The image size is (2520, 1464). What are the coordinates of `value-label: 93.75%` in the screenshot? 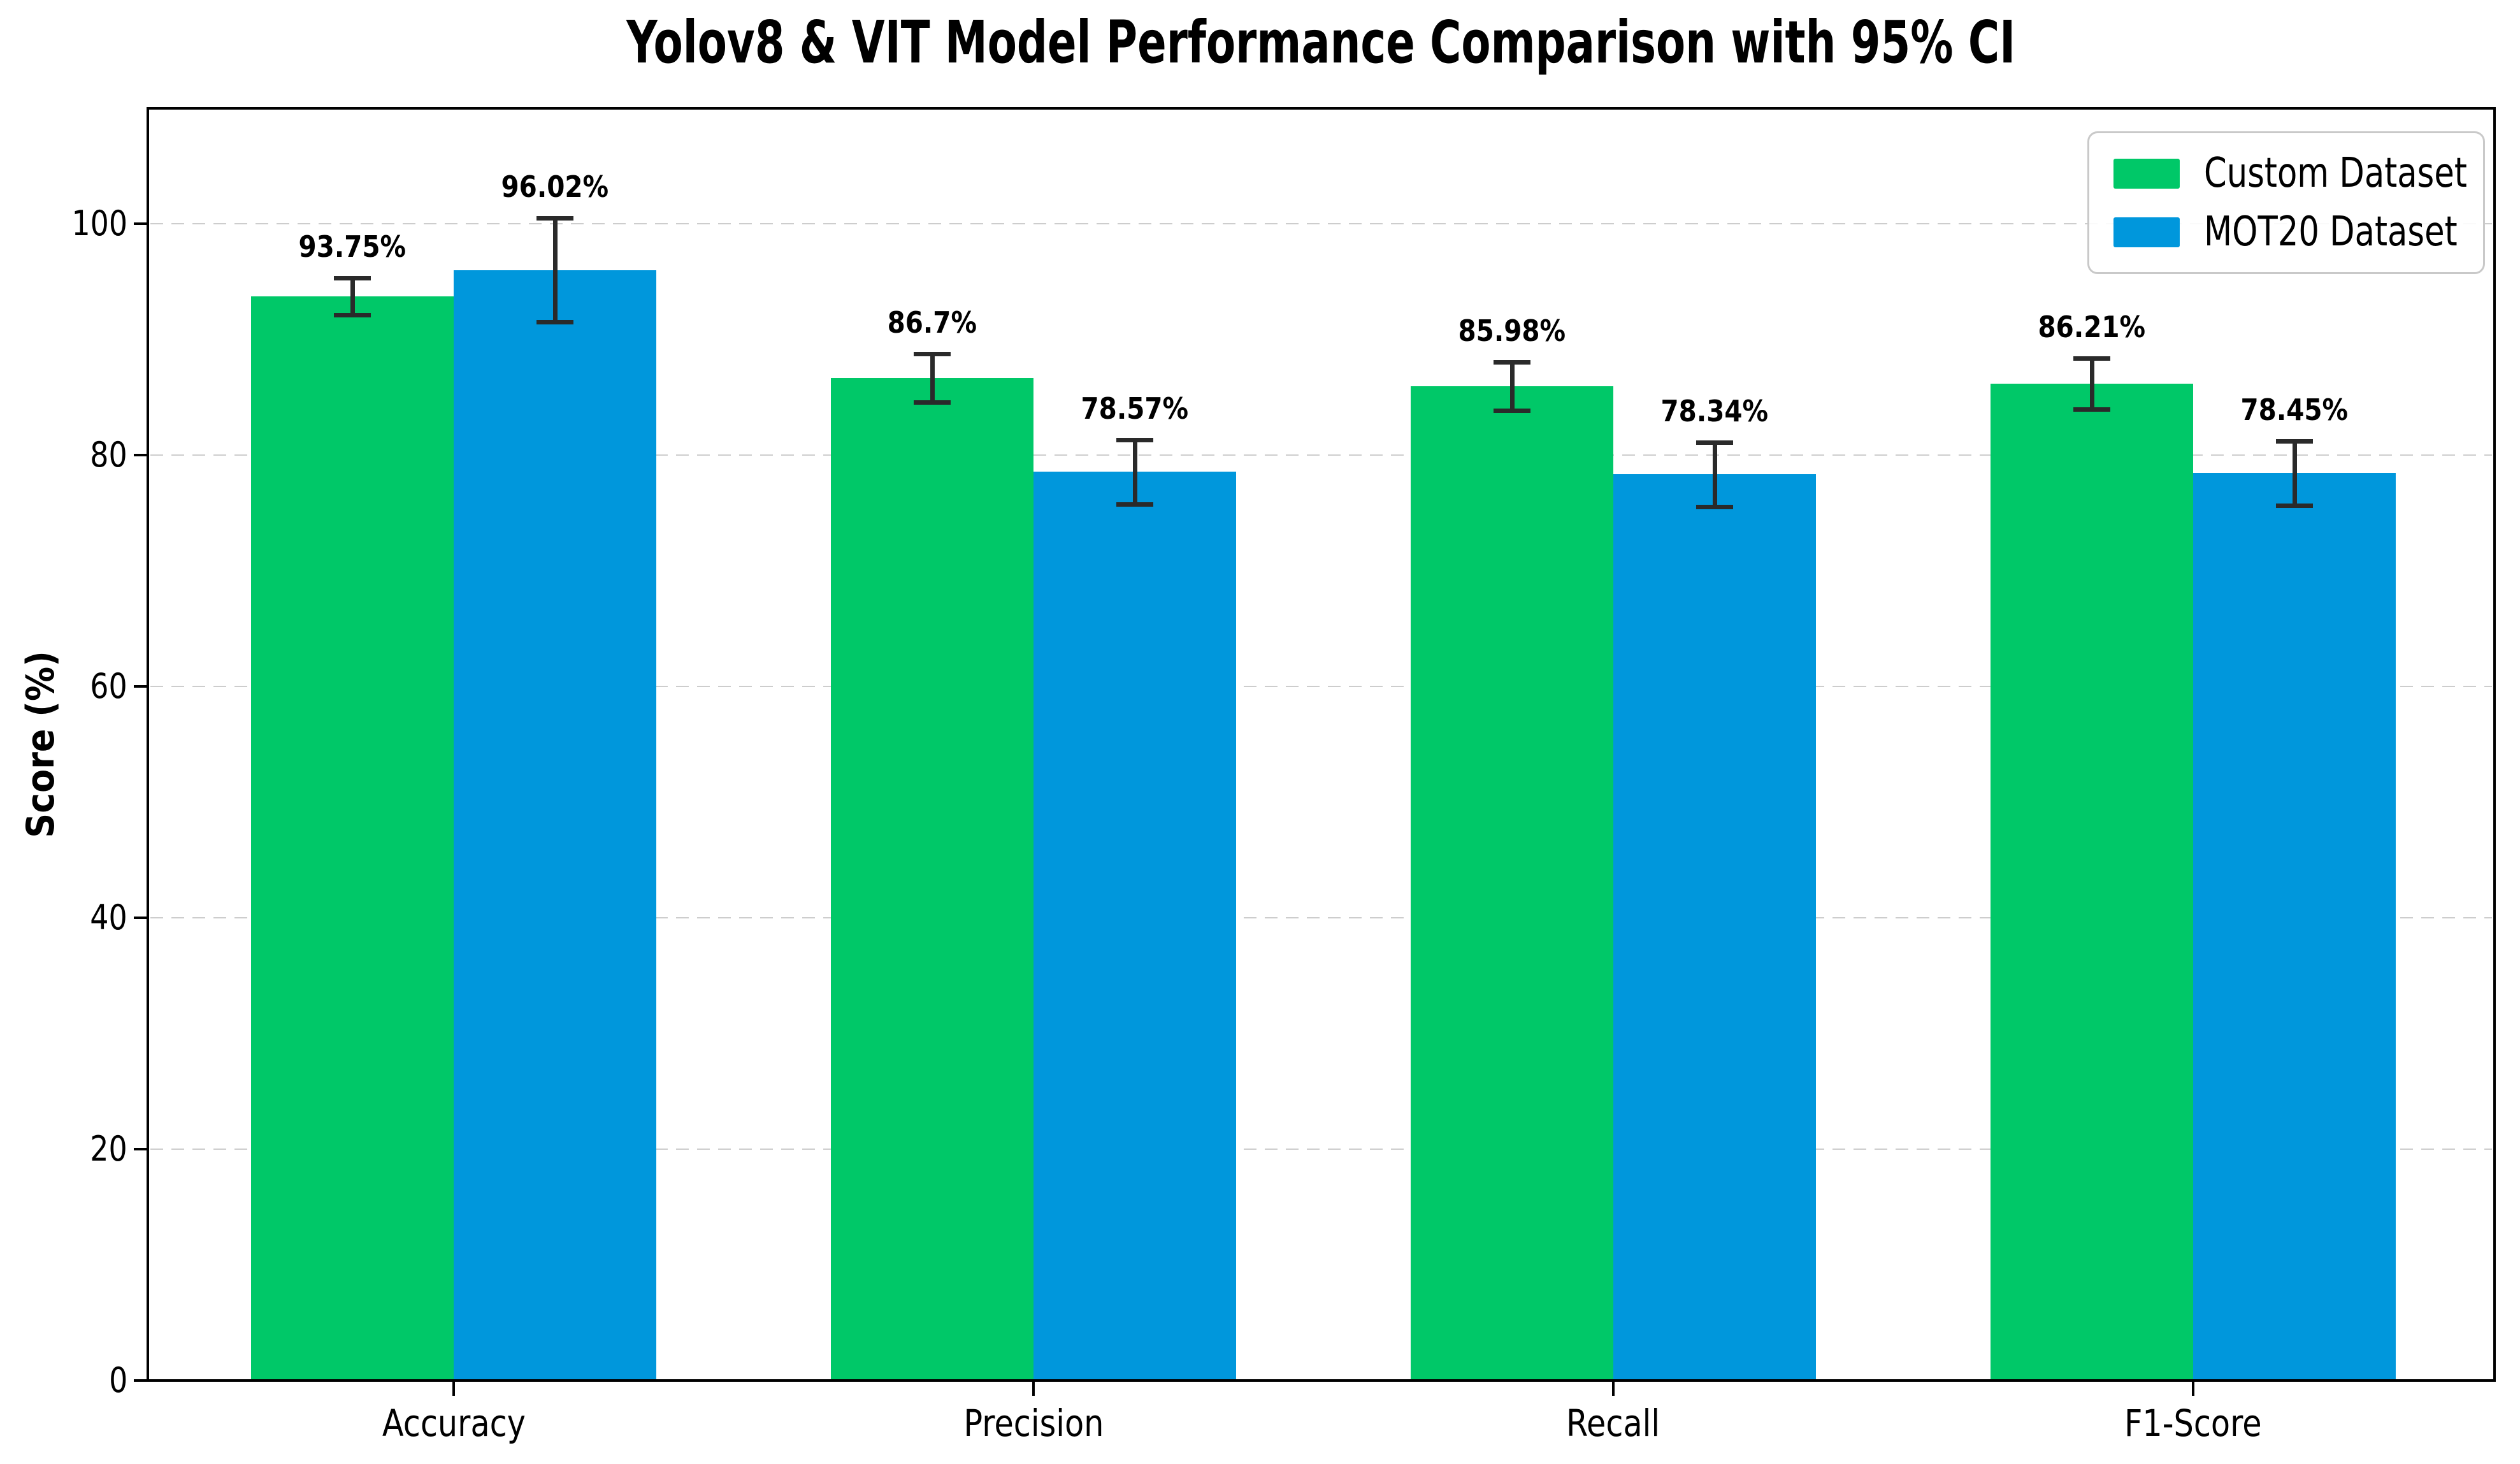 It's located at (352, 247).